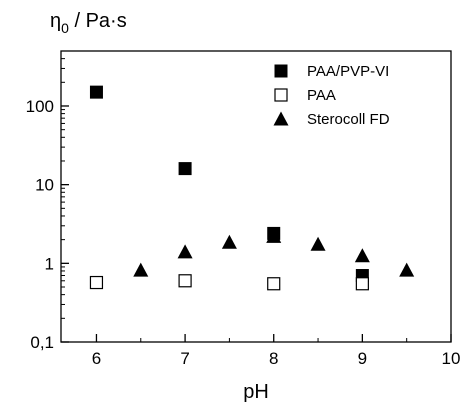  What do you see at coordinates (55, 21) in the screenshot?
I see `y-axis-symbol: η` at bounding box center [55, 21].